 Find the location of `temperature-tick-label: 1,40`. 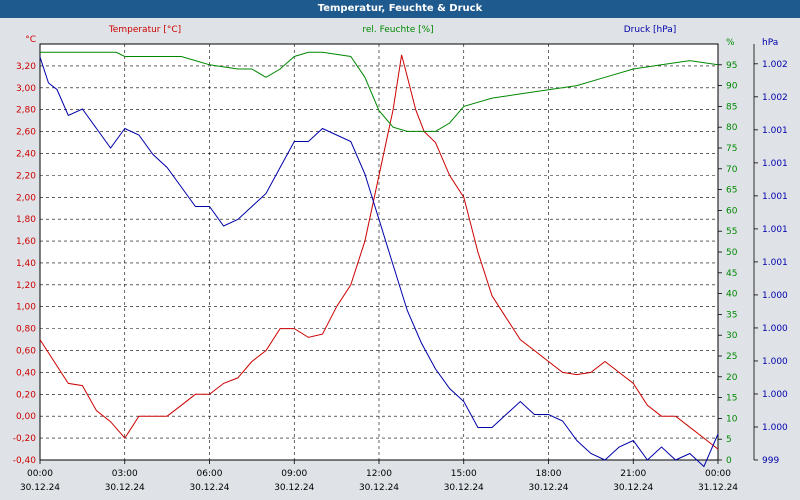

temperature-tick-label: 1,40 is located at coordinates (26, 264).